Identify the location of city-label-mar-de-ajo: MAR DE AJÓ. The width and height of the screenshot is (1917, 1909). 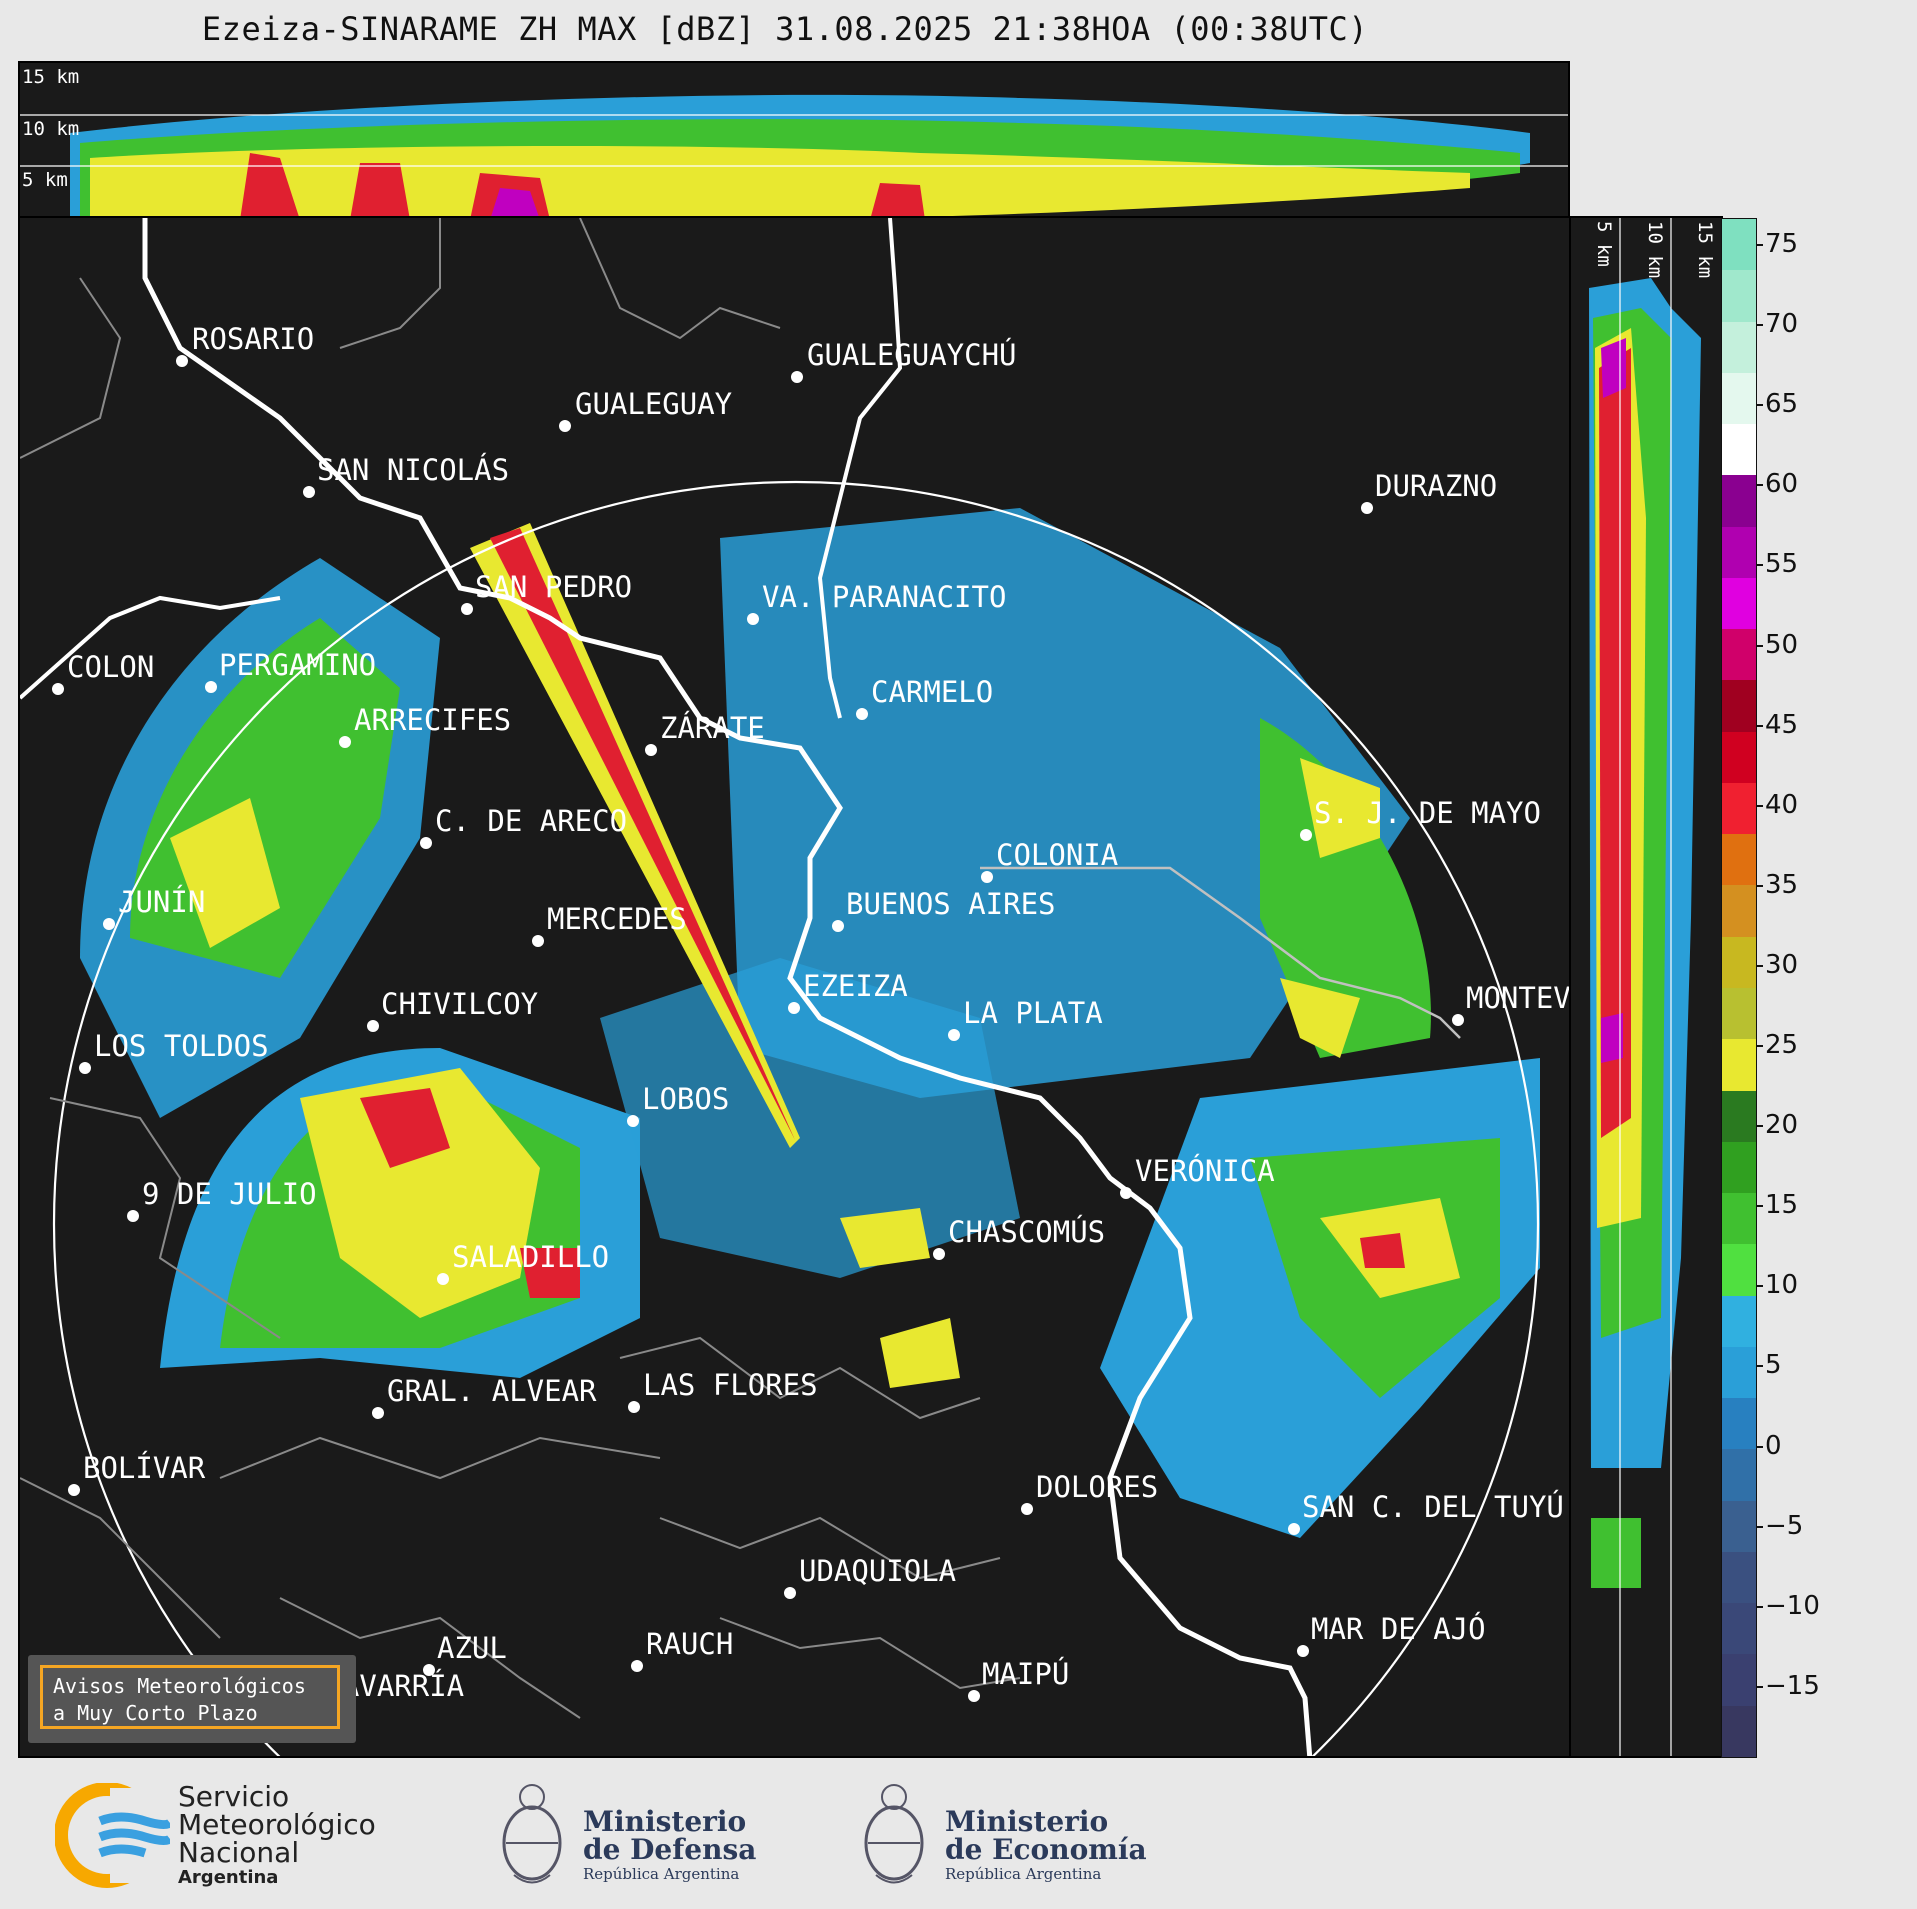
(1398, 1629).